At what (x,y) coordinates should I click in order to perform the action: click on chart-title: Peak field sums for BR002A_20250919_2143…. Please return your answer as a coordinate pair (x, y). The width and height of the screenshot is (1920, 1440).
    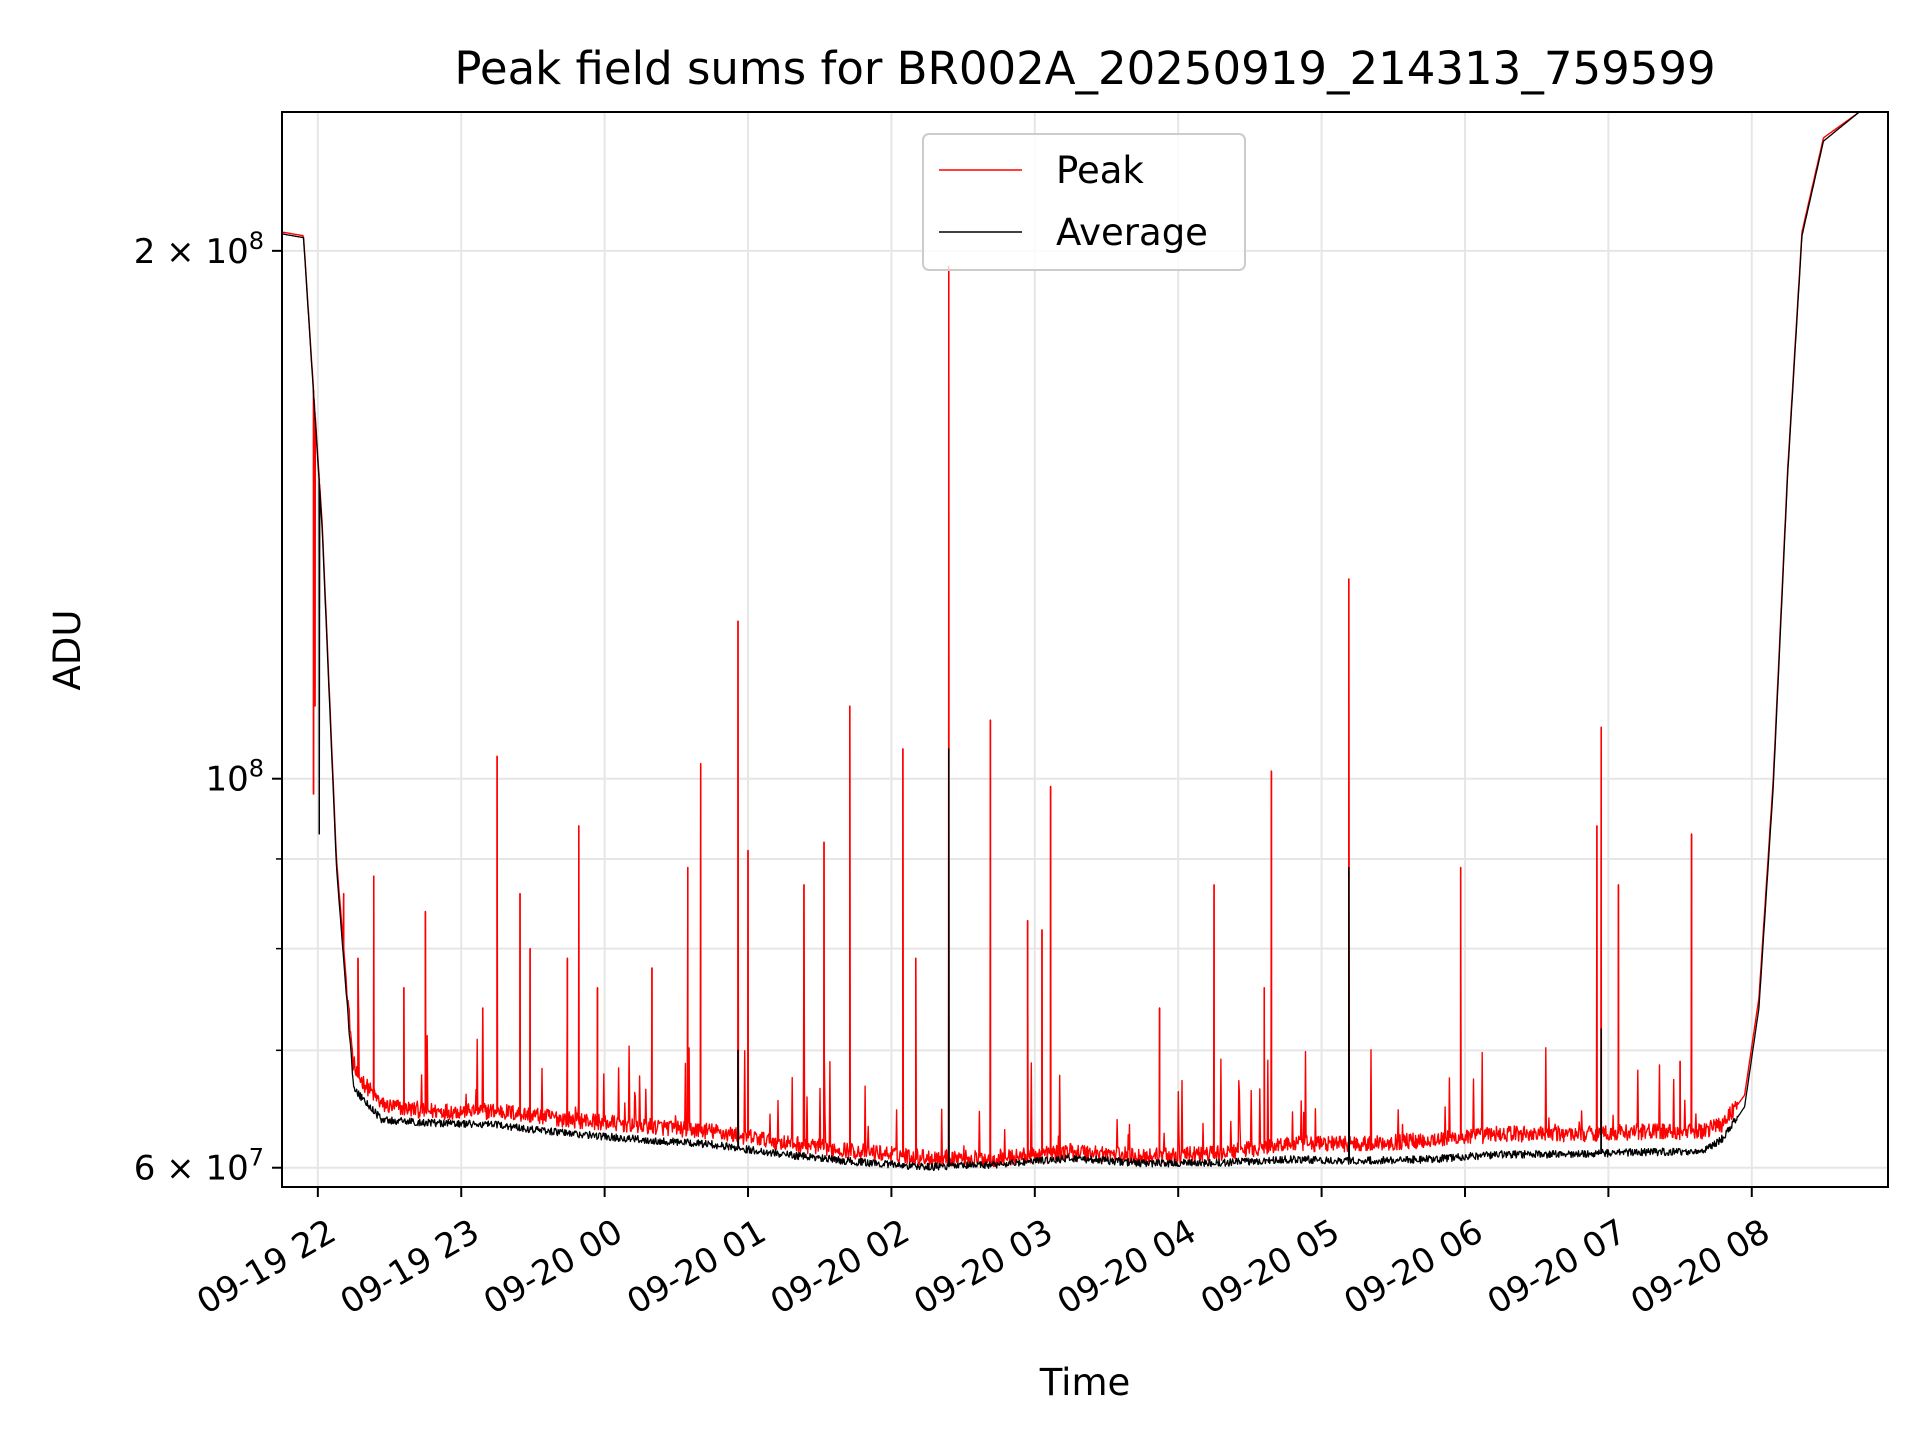
    Looking at the image, I should click on (1084, 68).